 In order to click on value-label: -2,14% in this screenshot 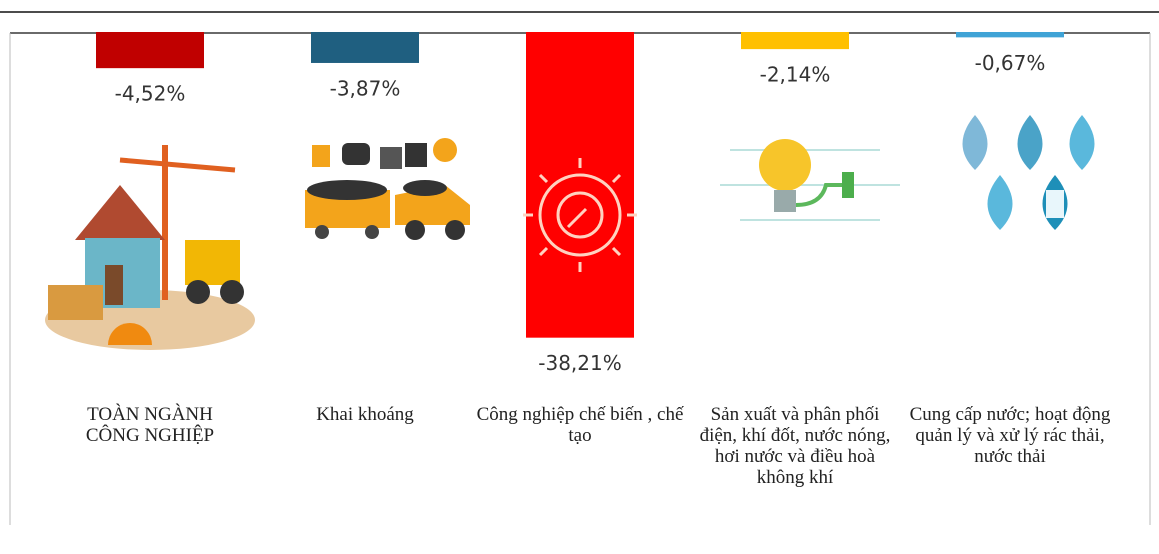, I will do `click(795, 75)`.